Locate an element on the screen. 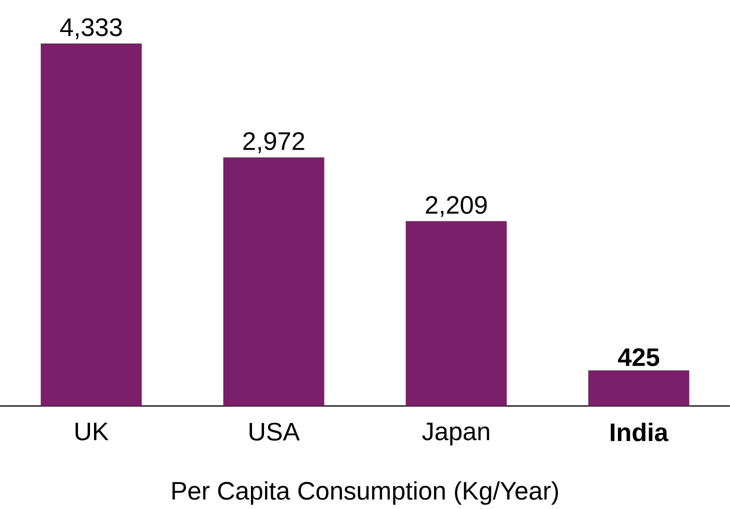 The width and height of the screenshot is (730, 509). x-tick-label: India is located at coordinates (639, 432).